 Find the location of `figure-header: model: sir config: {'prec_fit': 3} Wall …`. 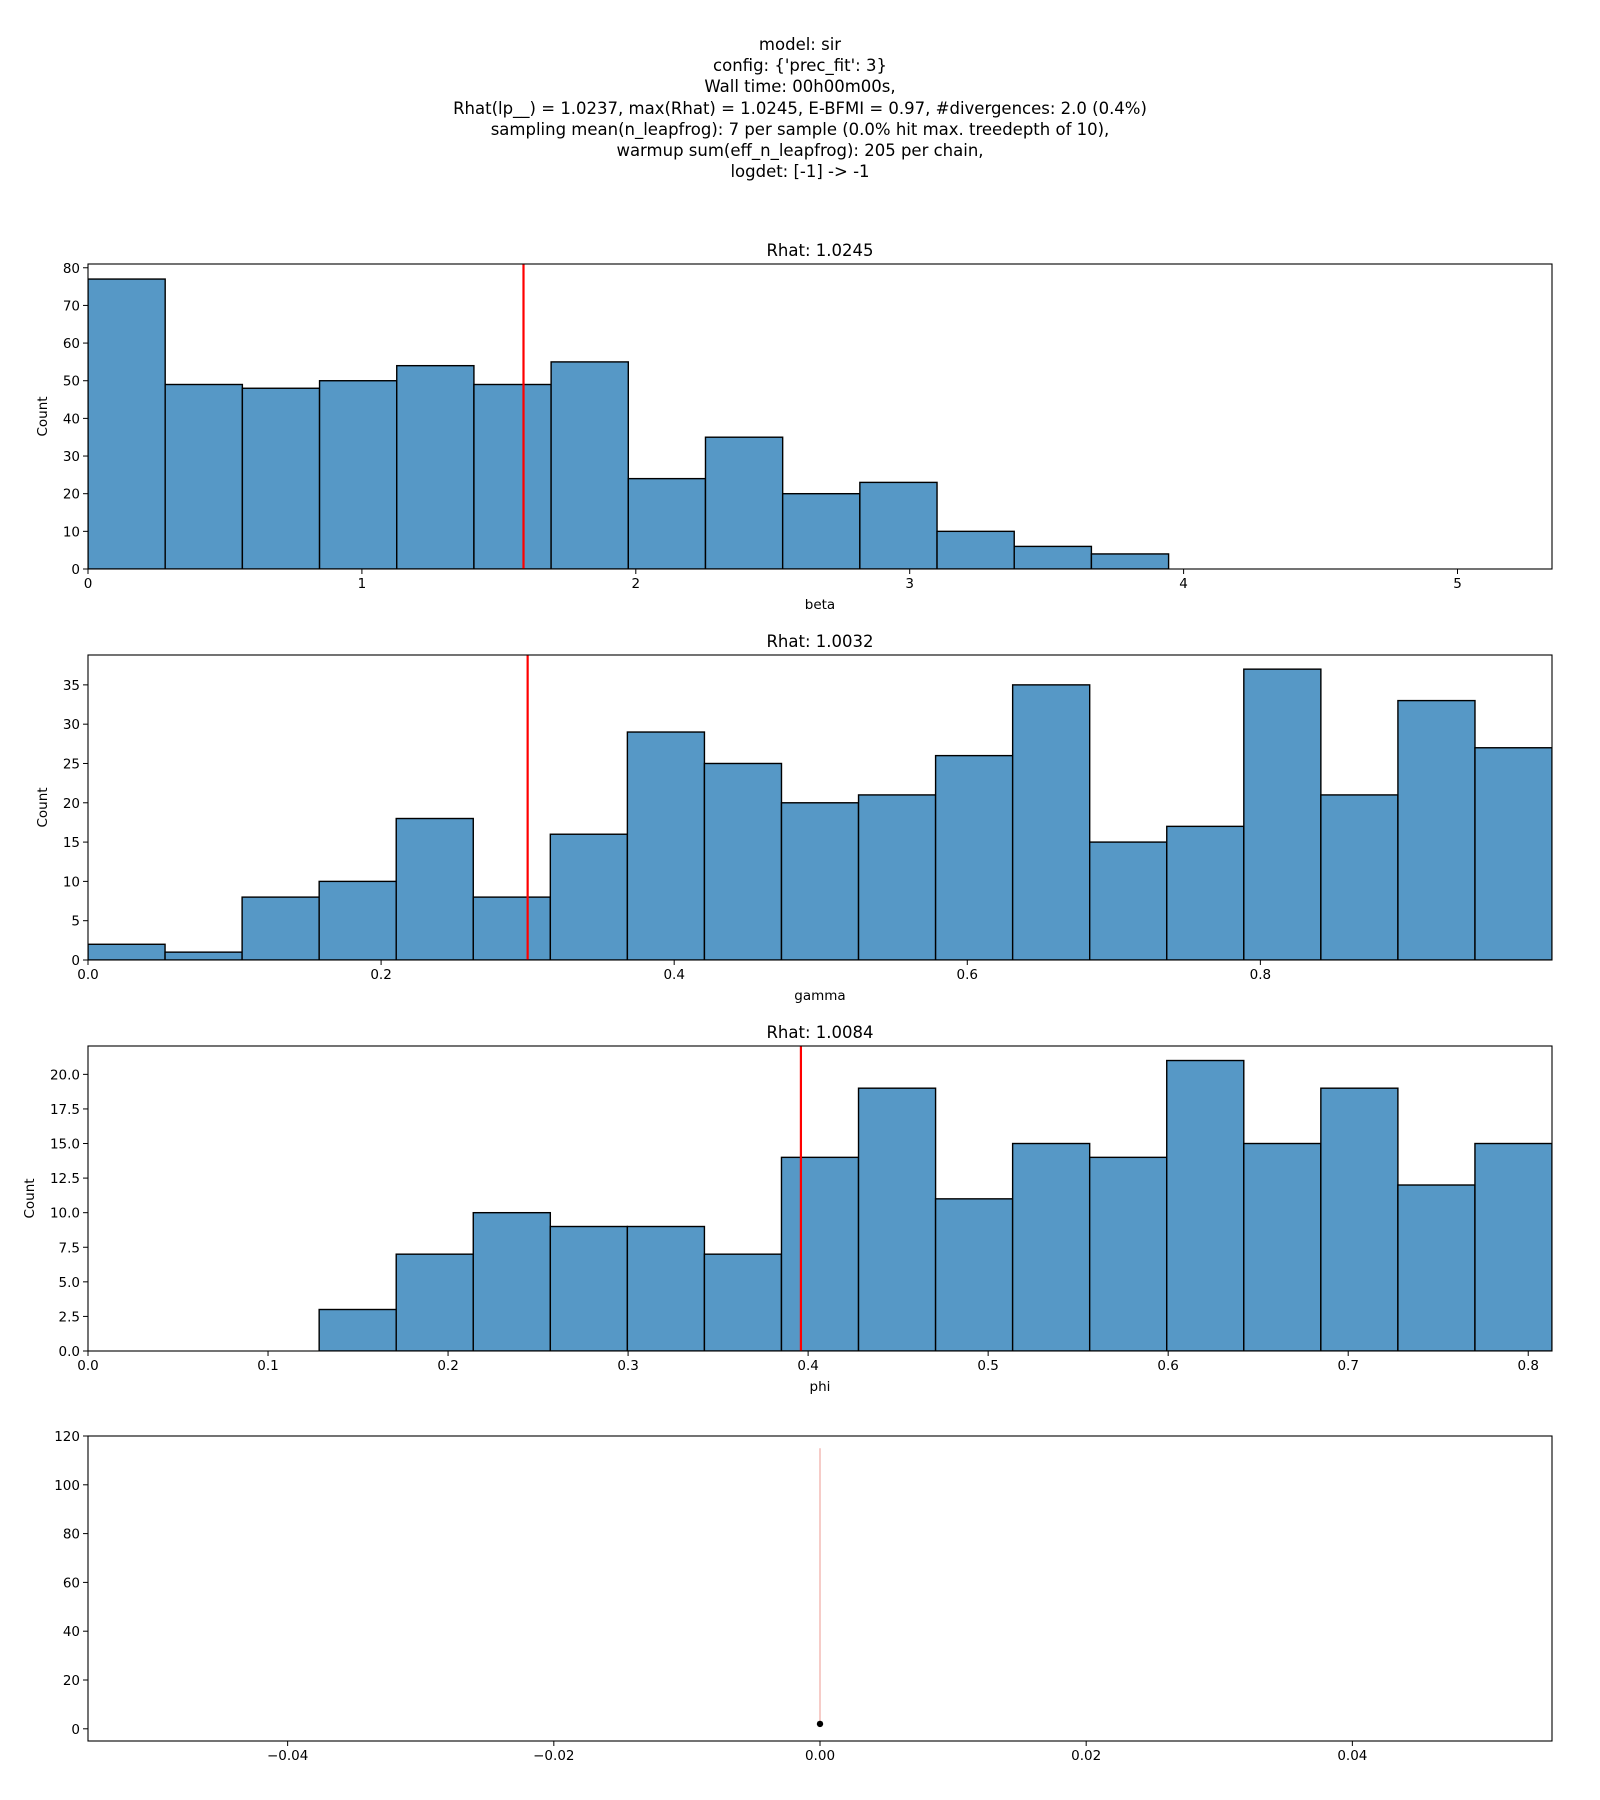

figure-header: model: sir config: {'prec_fit': 3} Wall … is located at coordinates (800, 108).